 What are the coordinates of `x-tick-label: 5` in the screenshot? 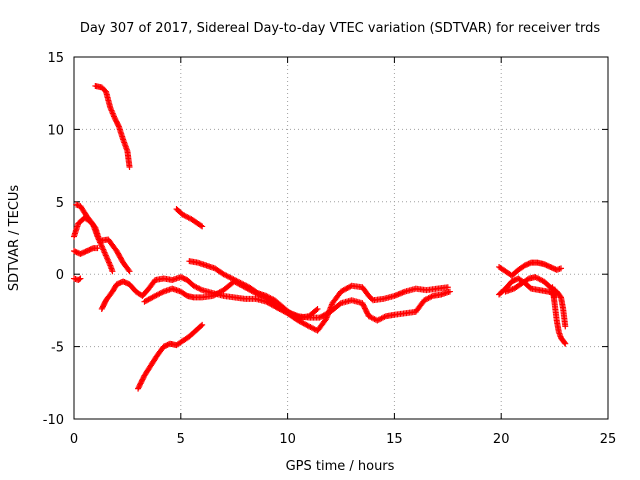 It's located at (181, 439).